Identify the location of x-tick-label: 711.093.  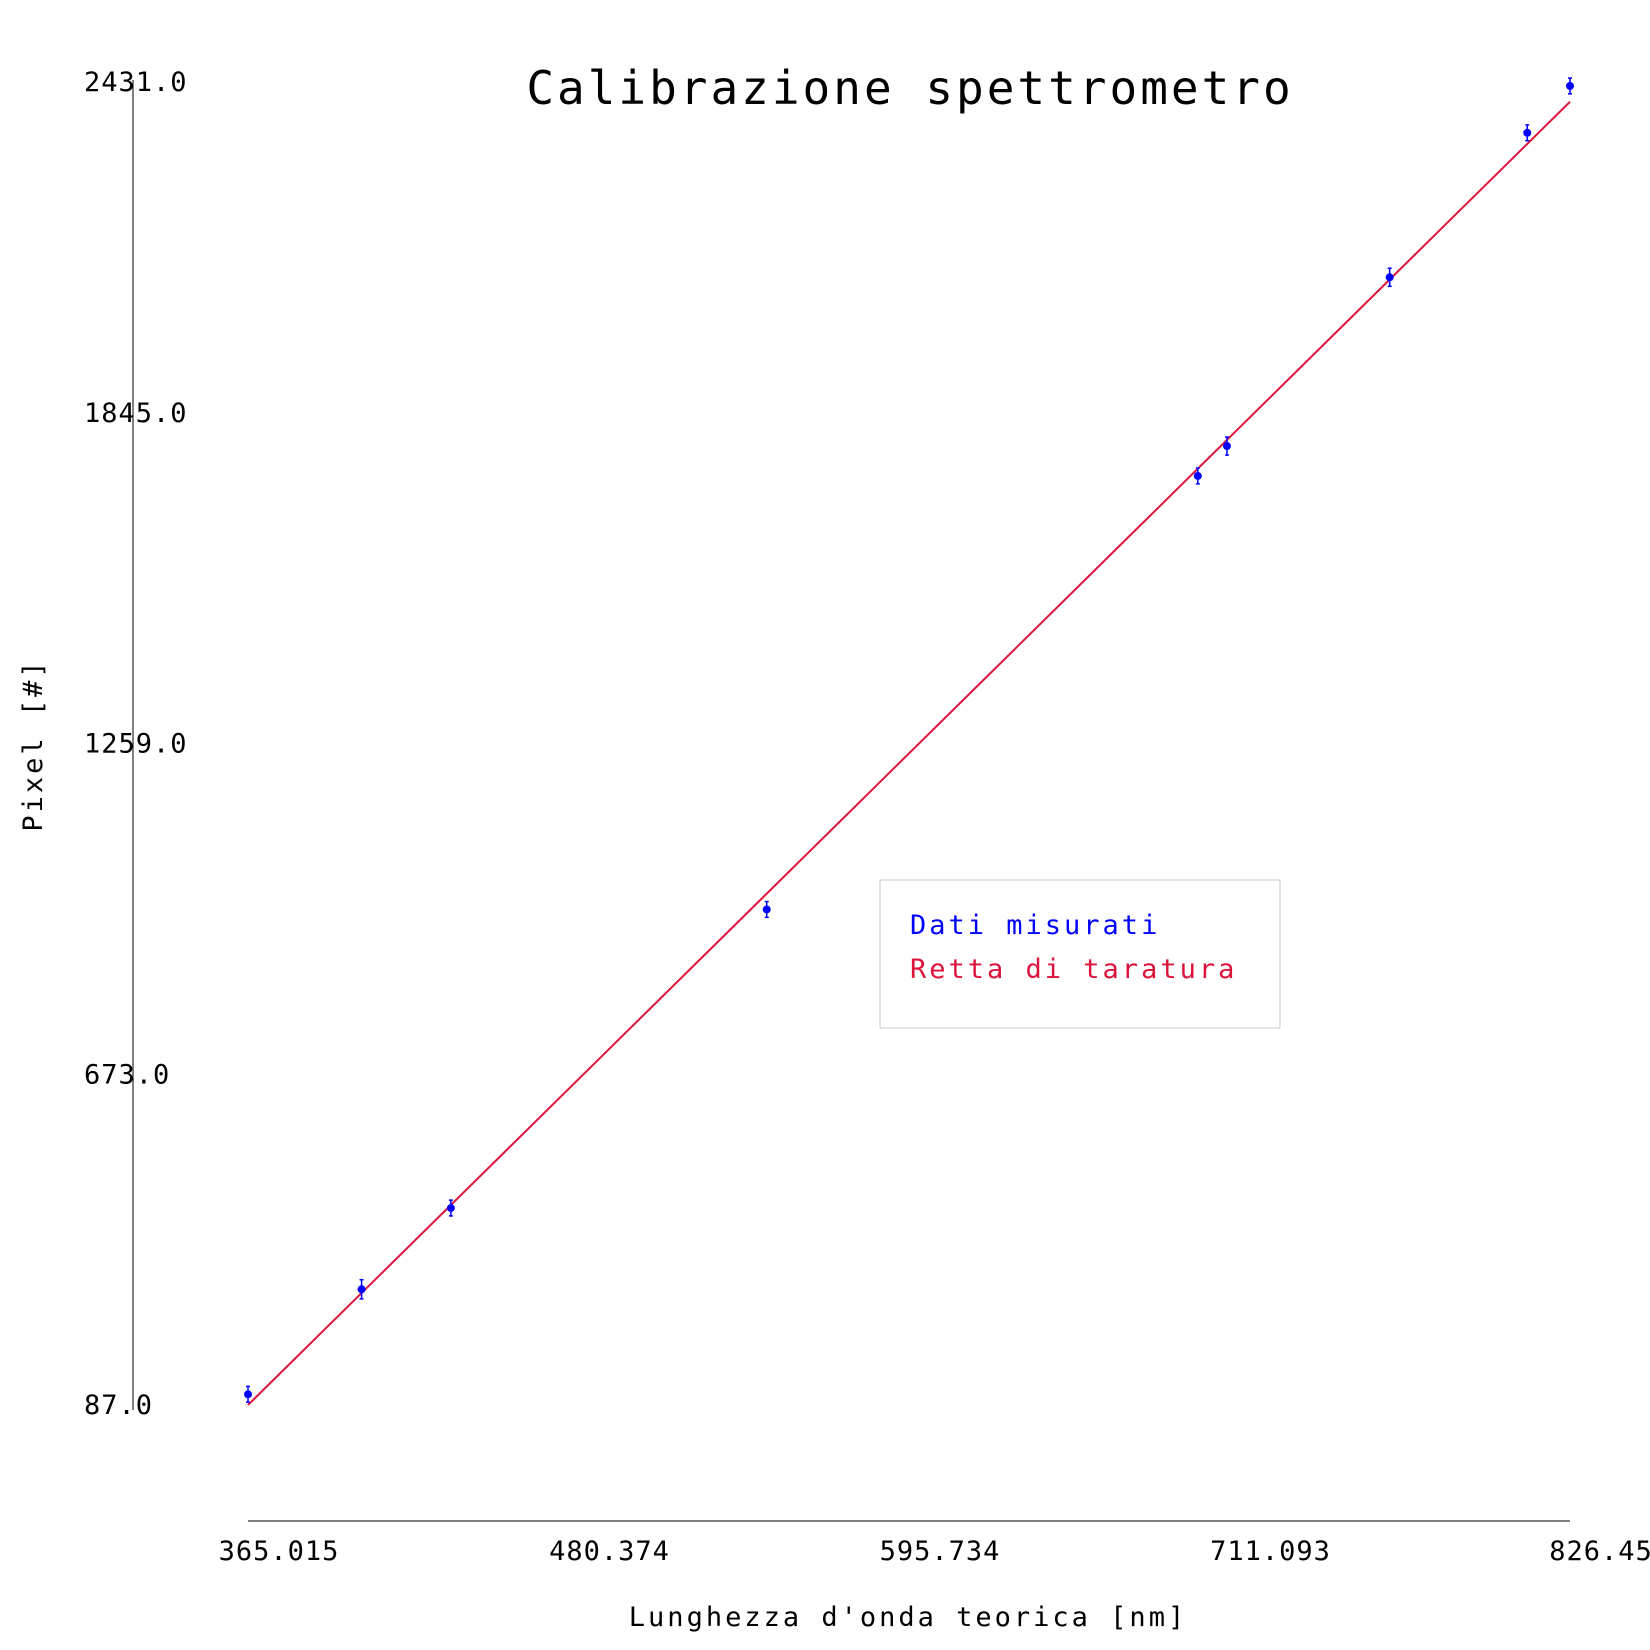
(1270, 1551).